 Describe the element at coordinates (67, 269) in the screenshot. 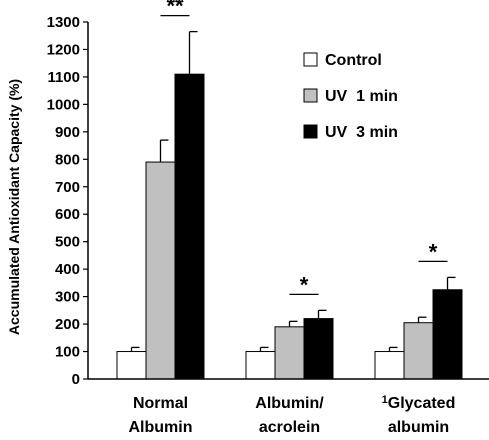

I see `y-tick-label: 400` at that location.